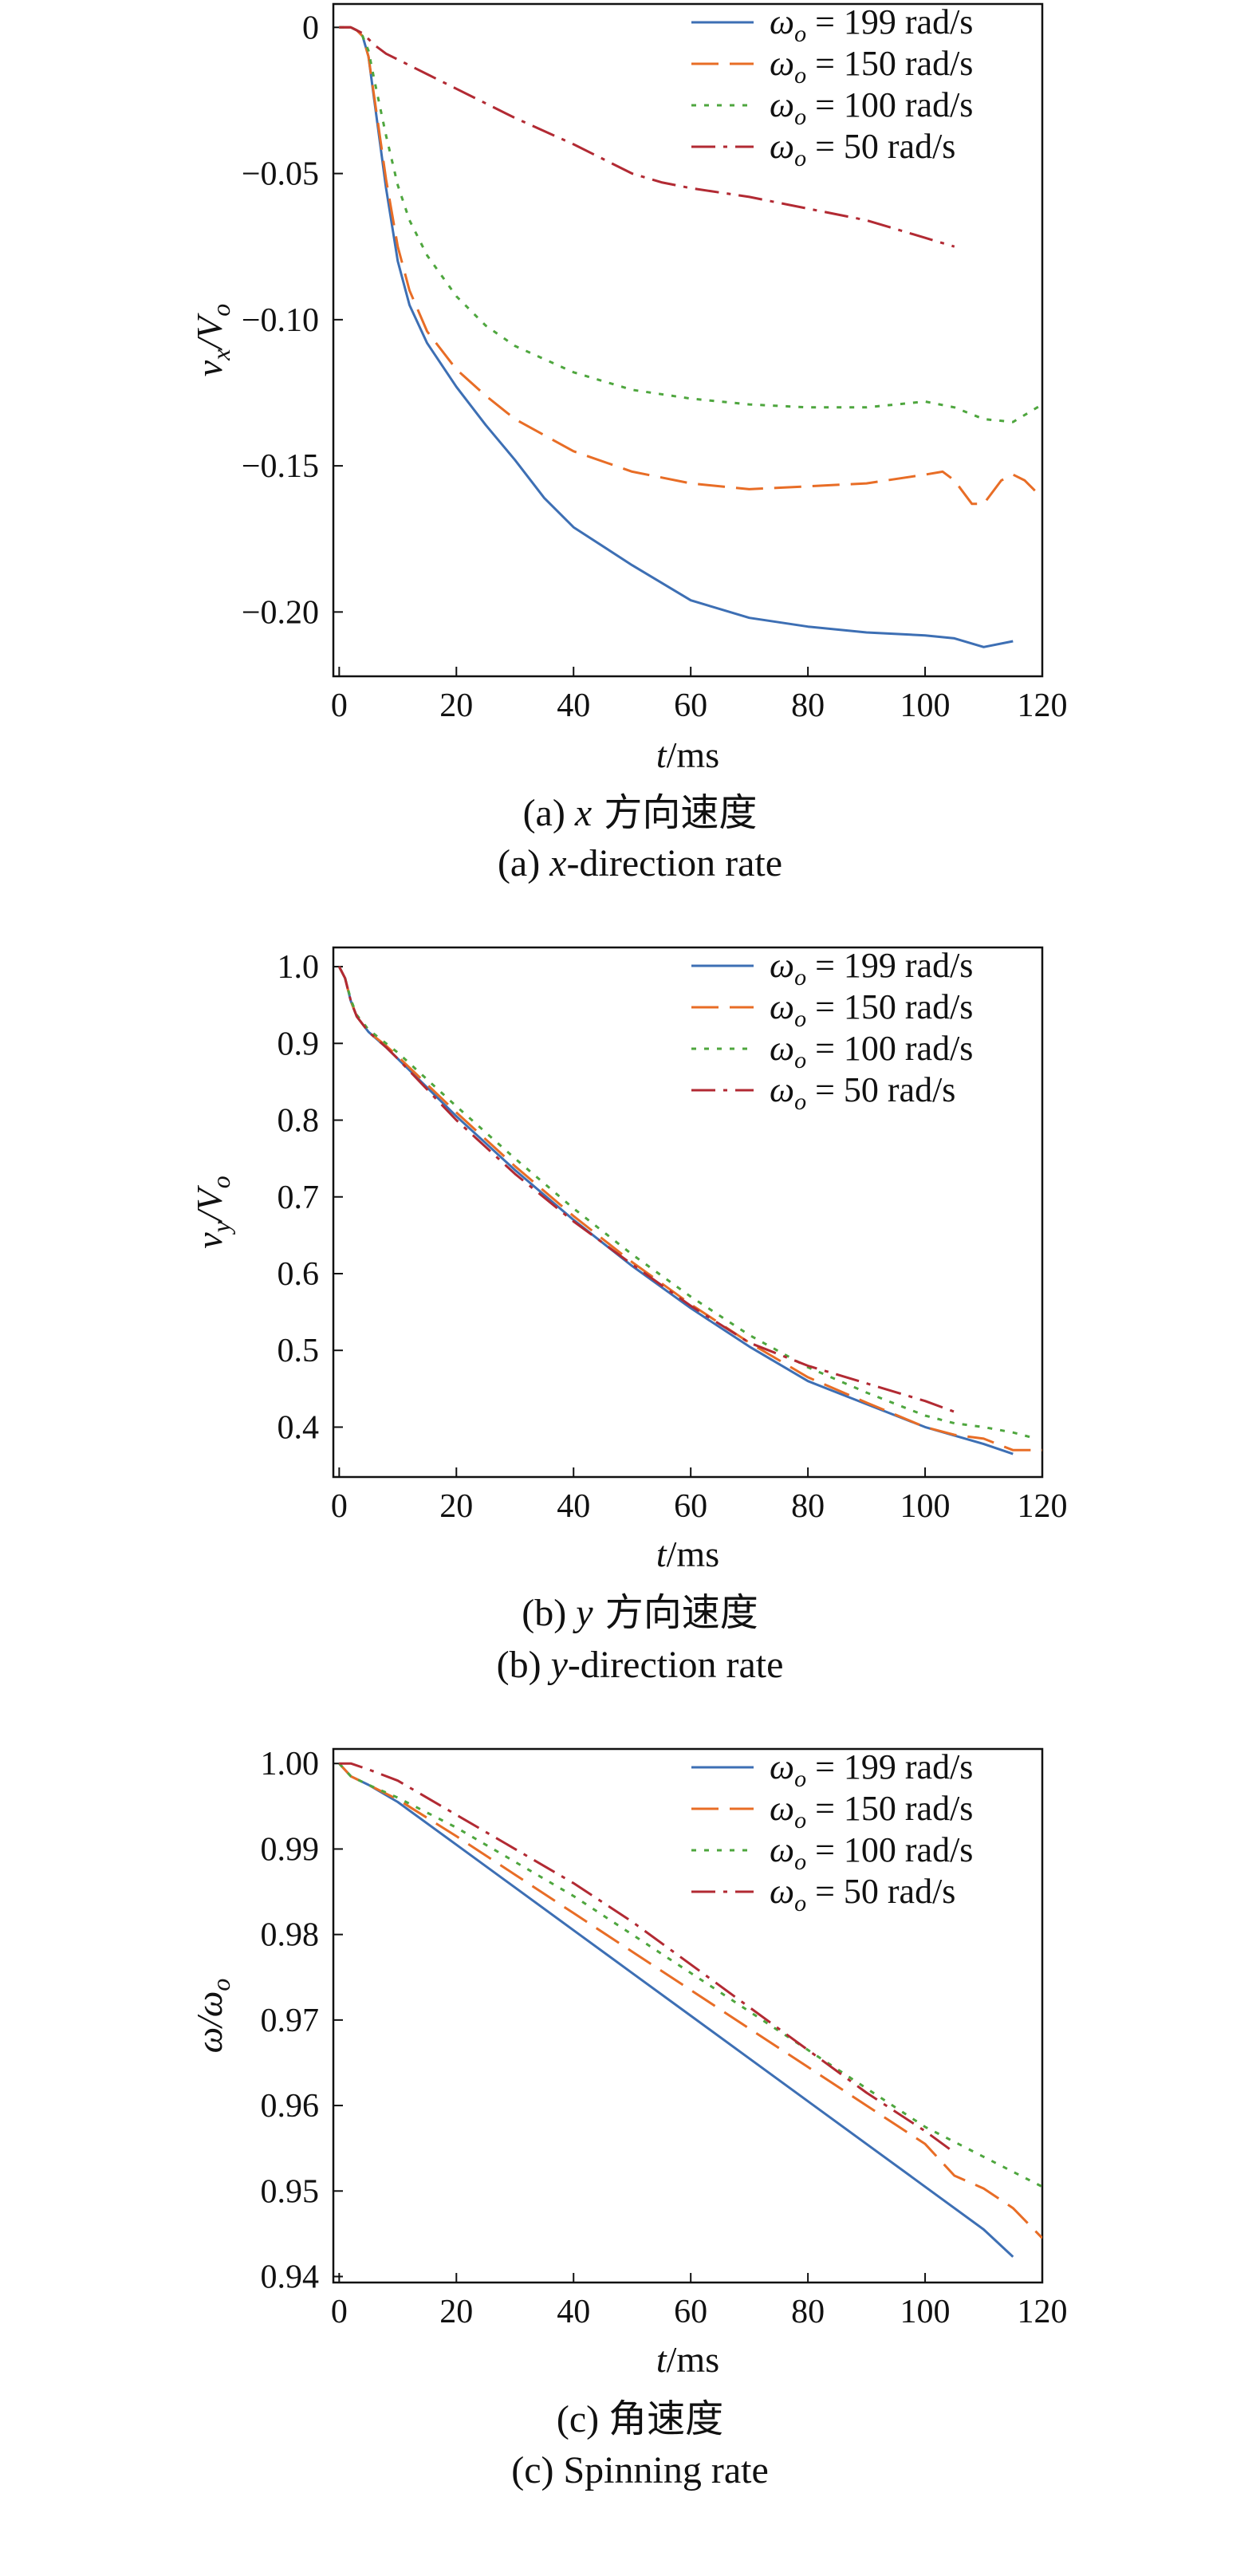 The image size is (1256, 2576). I want to click on y-tick-label: 1.0, so click(299, 967).